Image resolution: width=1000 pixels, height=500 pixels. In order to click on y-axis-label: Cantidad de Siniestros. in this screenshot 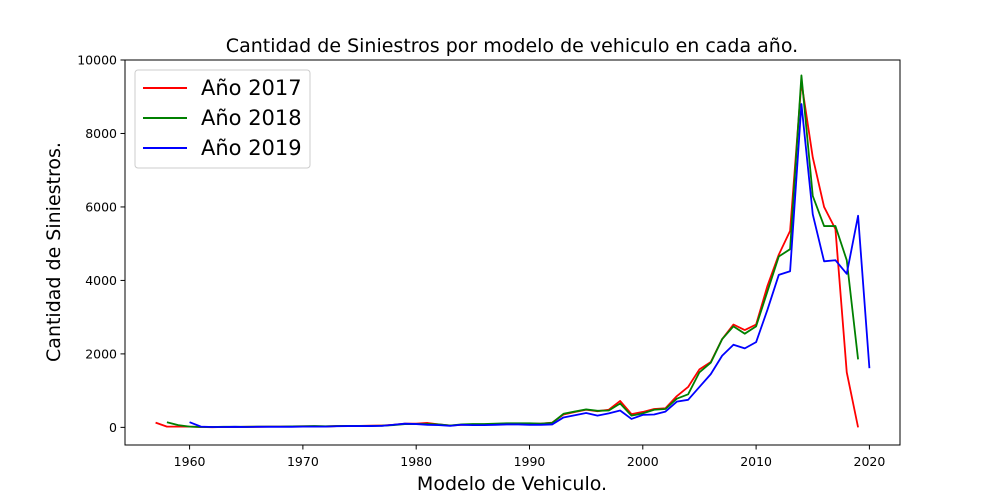, I will do `click(54, 252)`.